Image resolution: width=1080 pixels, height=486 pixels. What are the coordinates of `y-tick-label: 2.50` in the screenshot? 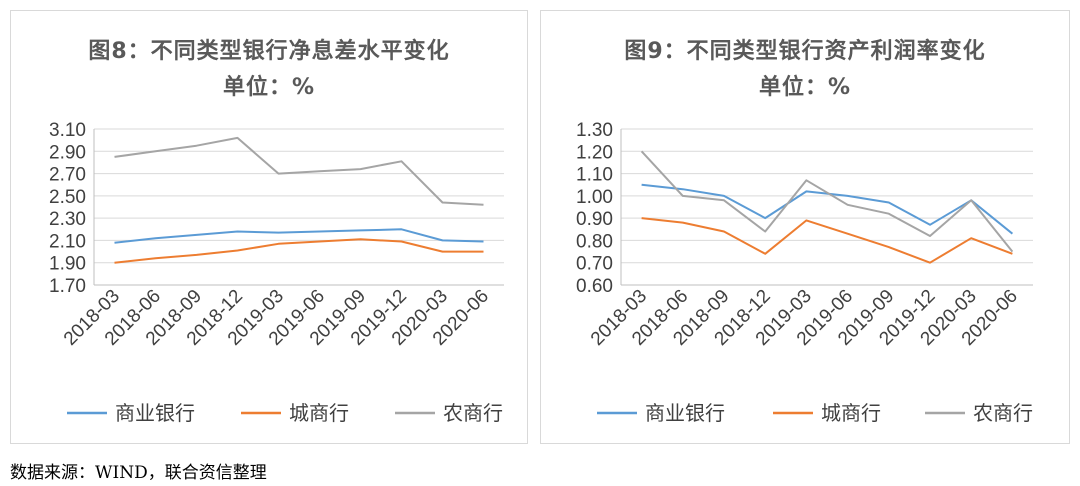 It's located at (67, 197).